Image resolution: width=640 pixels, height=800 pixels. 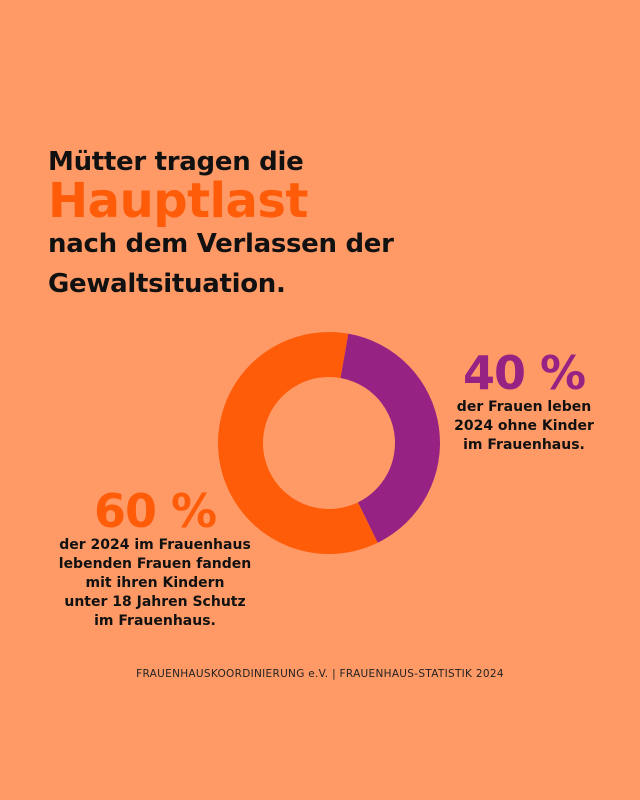 I want to click on headline-line-1: Mütter tragen die, so click(x=176, y=162).